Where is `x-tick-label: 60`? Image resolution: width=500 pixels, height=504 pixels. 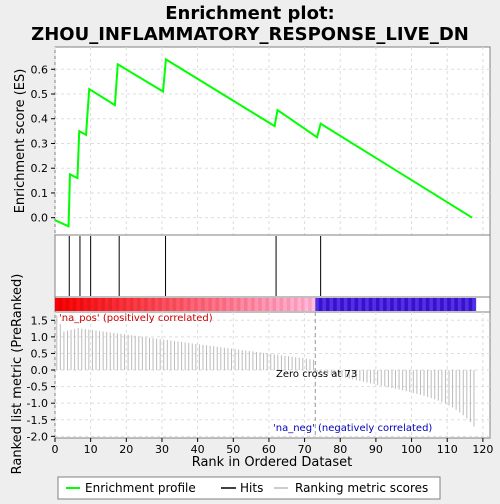
x-tick-label: 60 is located at coordinates (269, 449).